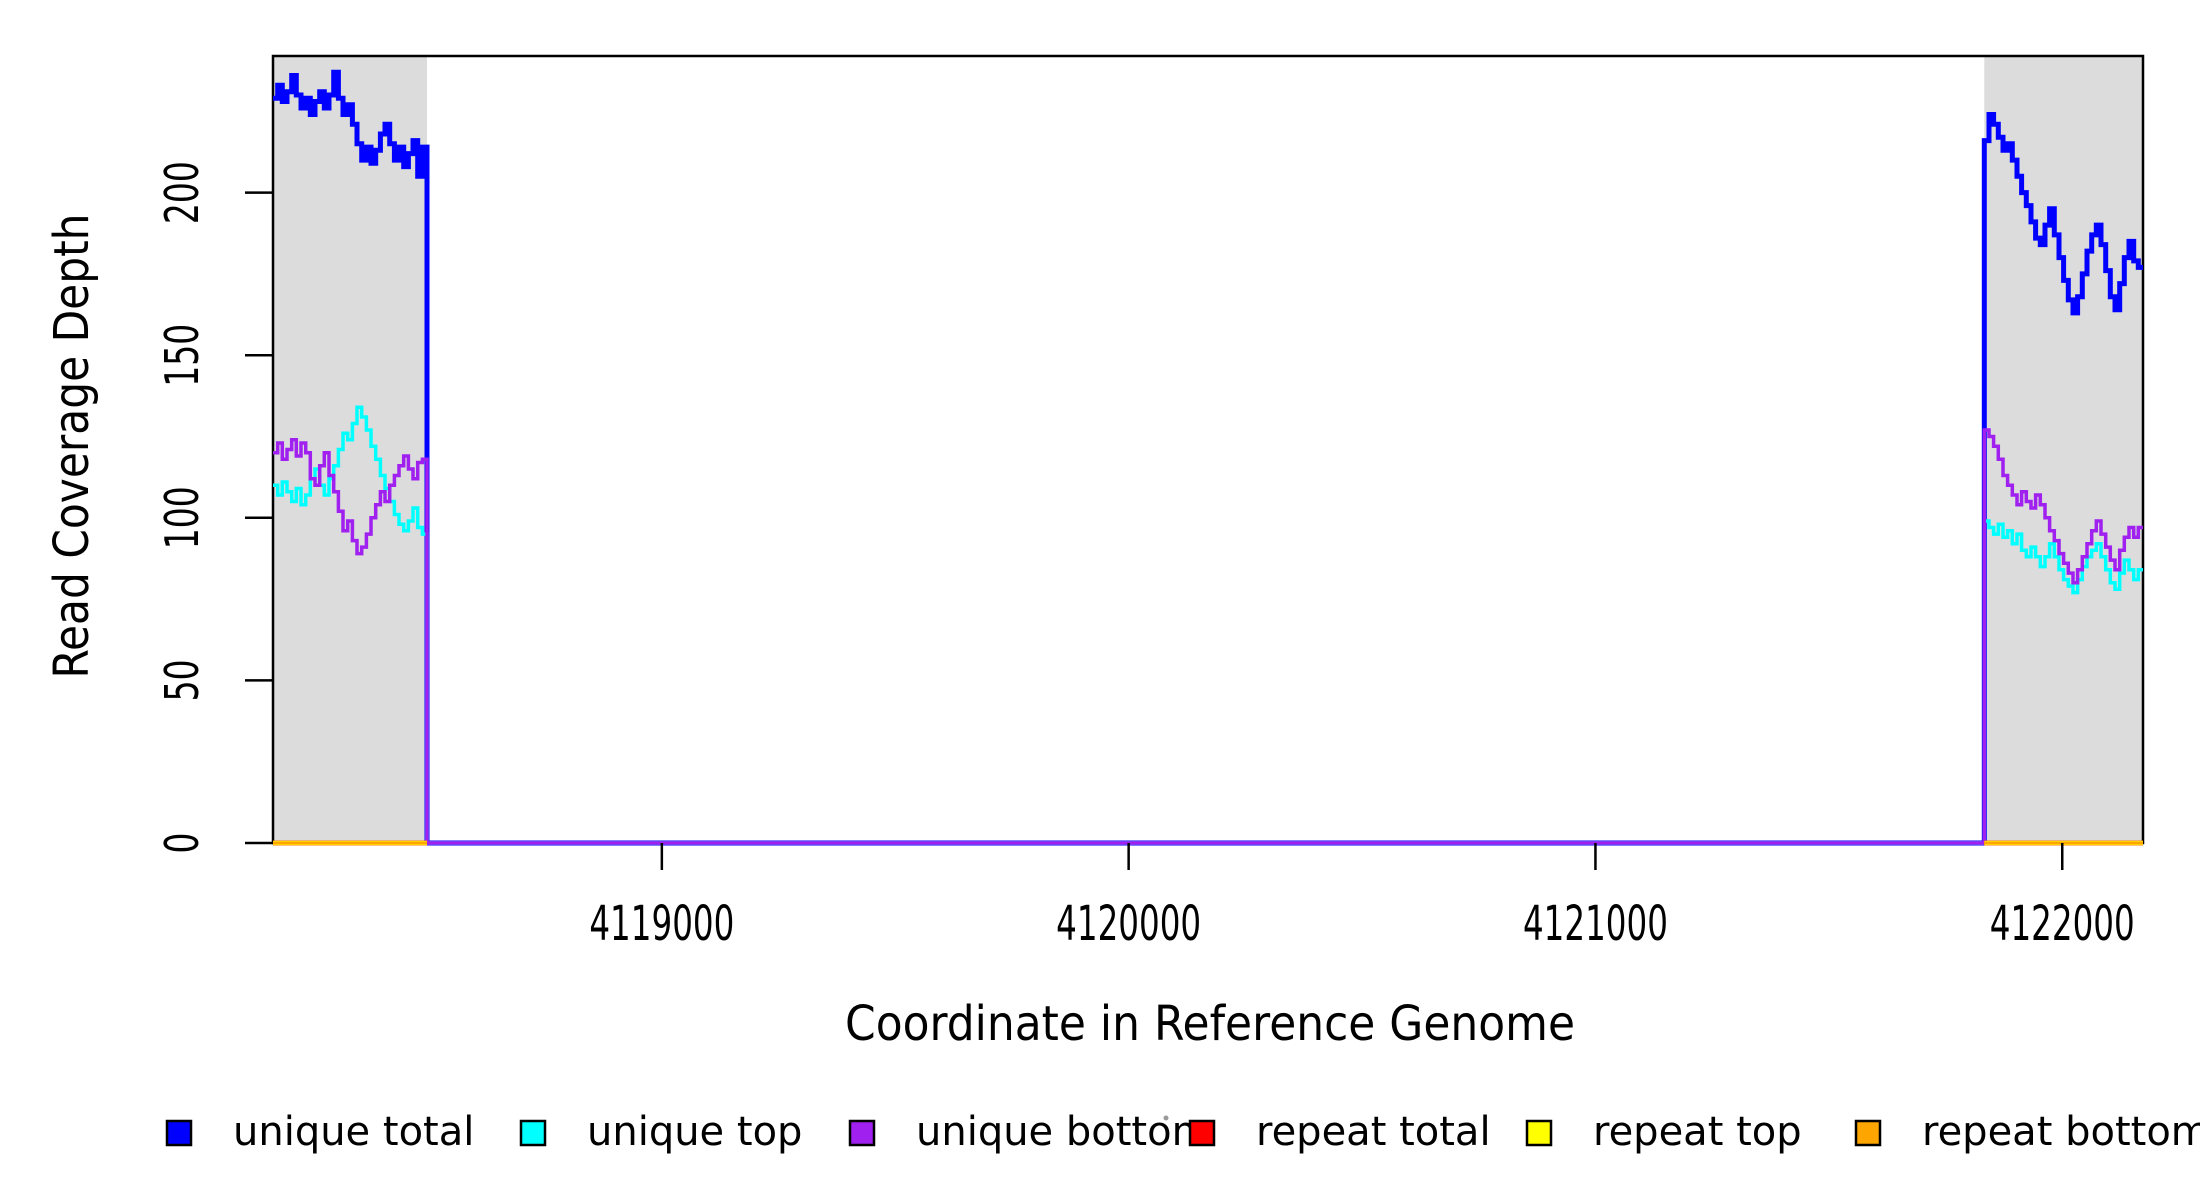 The image size is (2200, 1200). Describe the element at coordinates (694, 1132) in the screenshot. I see `legend-label-unique-top: unique top` at that location.